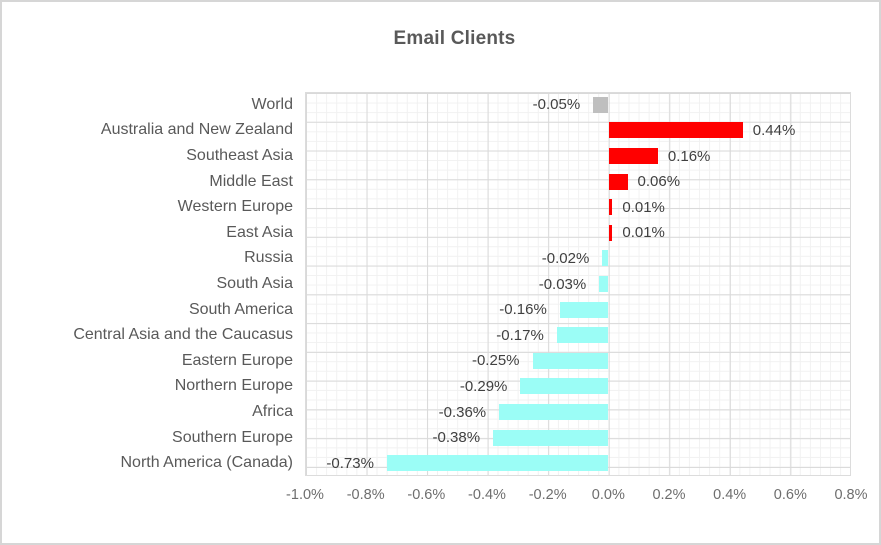  Describe the element at coordinates (365, 495) in the screenshot. I see `x-axis-tick-label: -0.8%` at that location.